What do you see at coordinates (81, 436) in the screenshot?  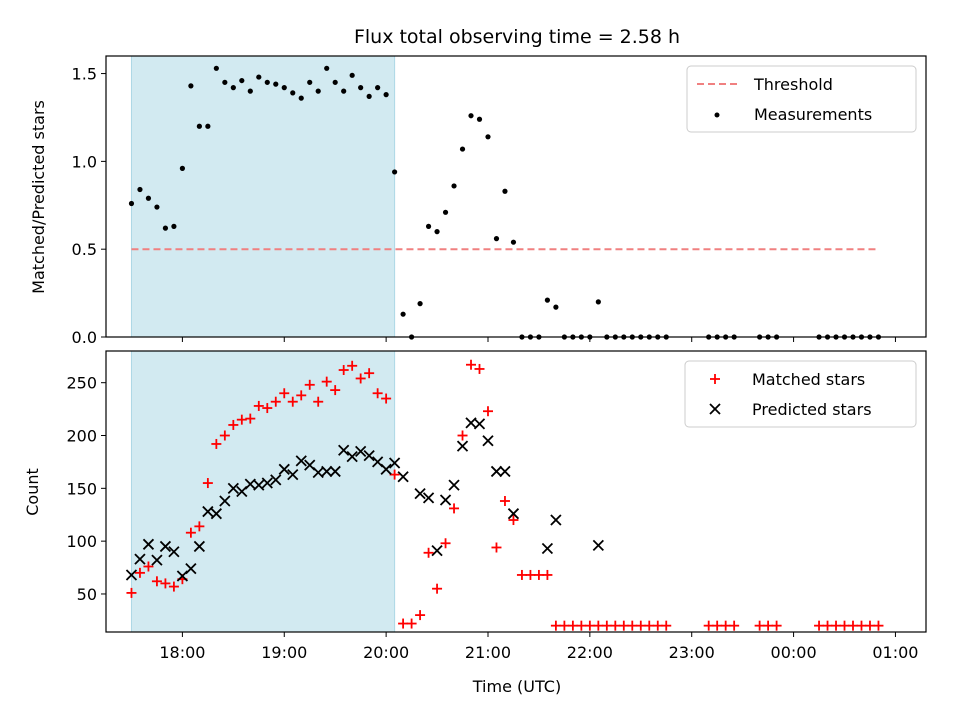 I see `y-tick-label: 200` at bounding box center [81, 436].